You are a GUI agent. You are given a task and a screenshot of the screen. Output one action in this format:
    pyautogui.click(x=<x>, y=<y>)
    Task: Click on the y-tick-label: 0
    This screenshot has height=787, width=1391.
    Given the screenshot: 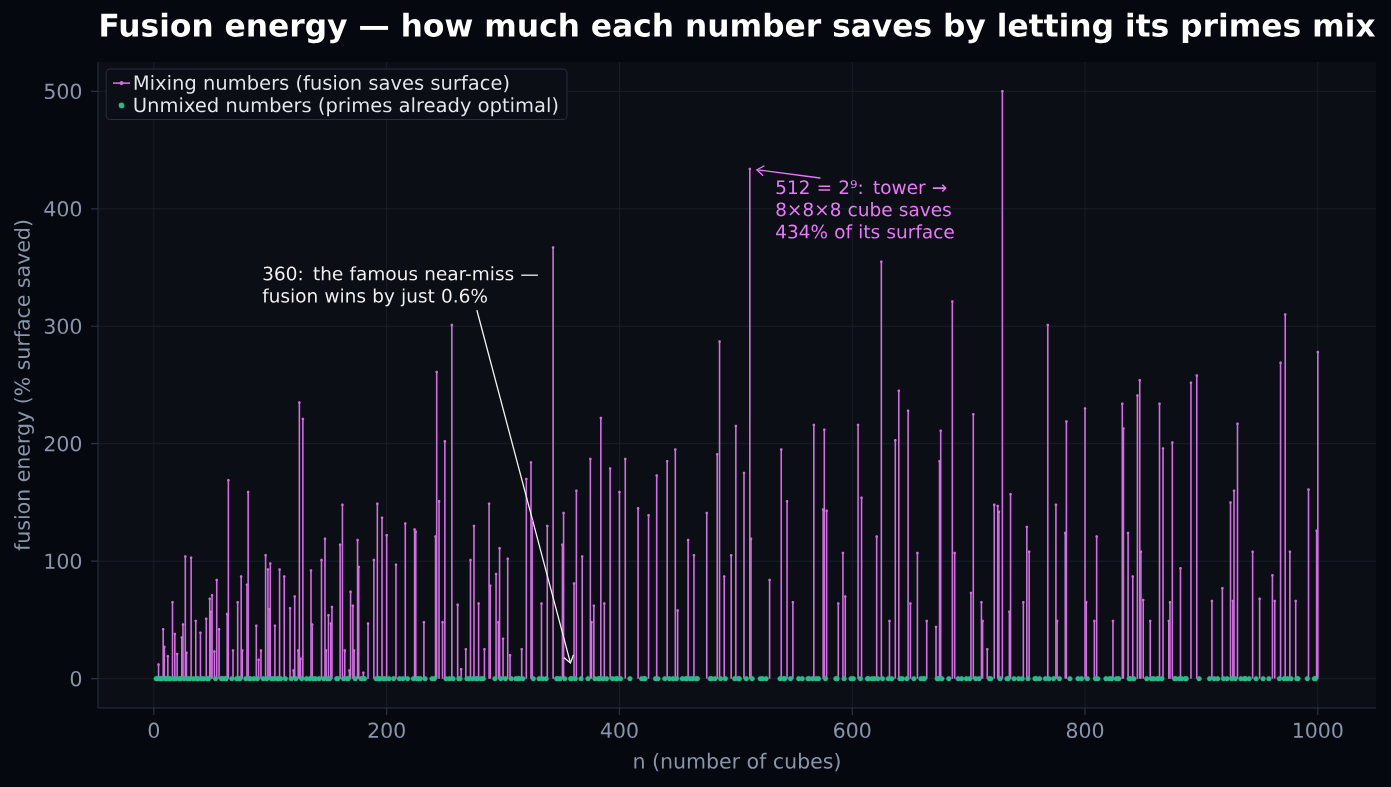 What is the action you would take?
    pyautogui.click(x=76, y=678)
    